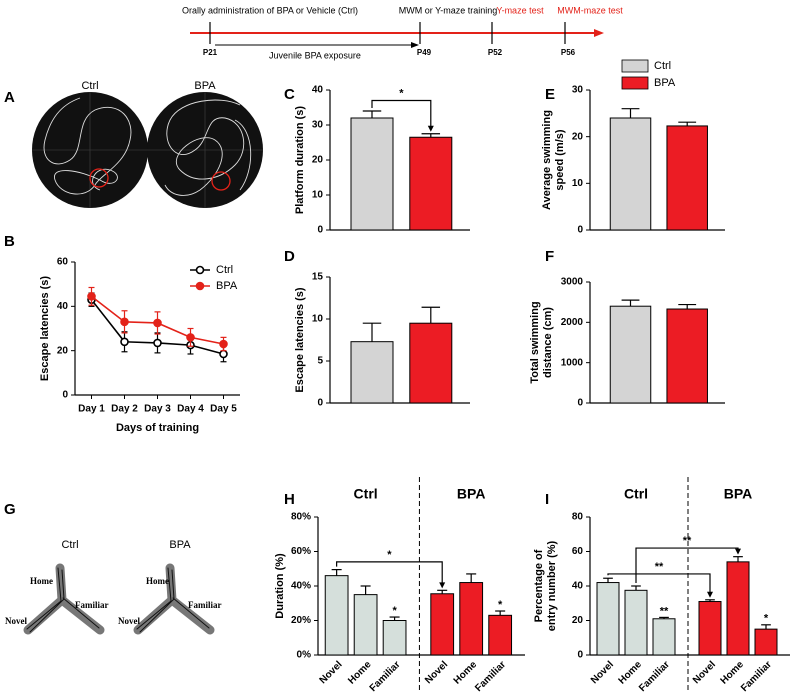 The width and height of the screenshot is (800, 695). I want to click on panel-letter: E, so click(550, 94).